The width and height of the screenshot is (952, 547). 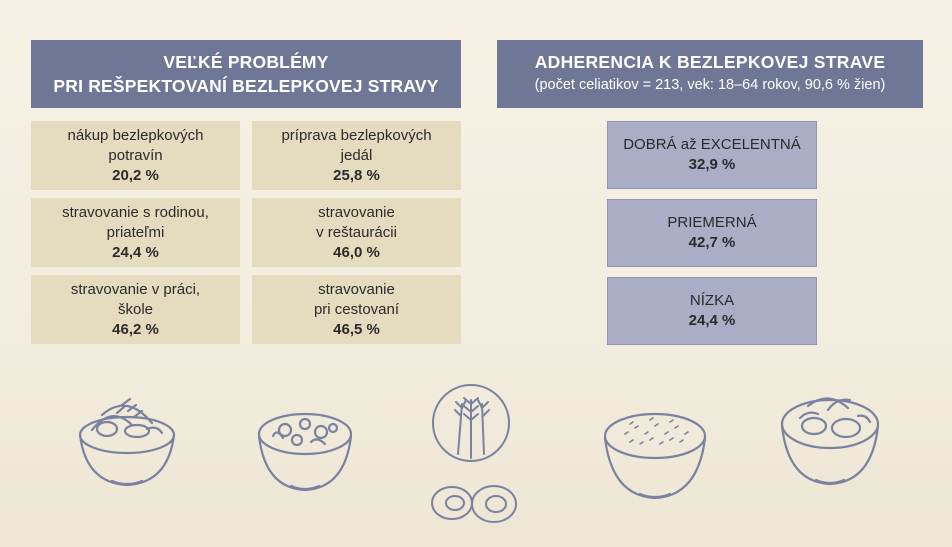 I want to click on problem-value: 46,5 %, so click(x=356, y=329).